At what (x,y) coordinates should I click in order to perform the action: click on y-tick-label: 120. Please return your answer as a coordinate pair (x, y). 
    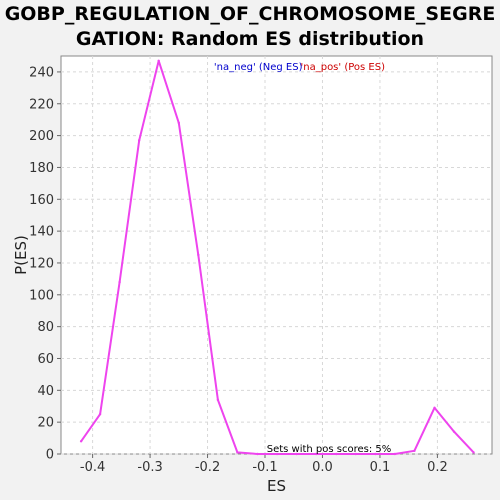
    Looking at the image, I should click on (41, 263).